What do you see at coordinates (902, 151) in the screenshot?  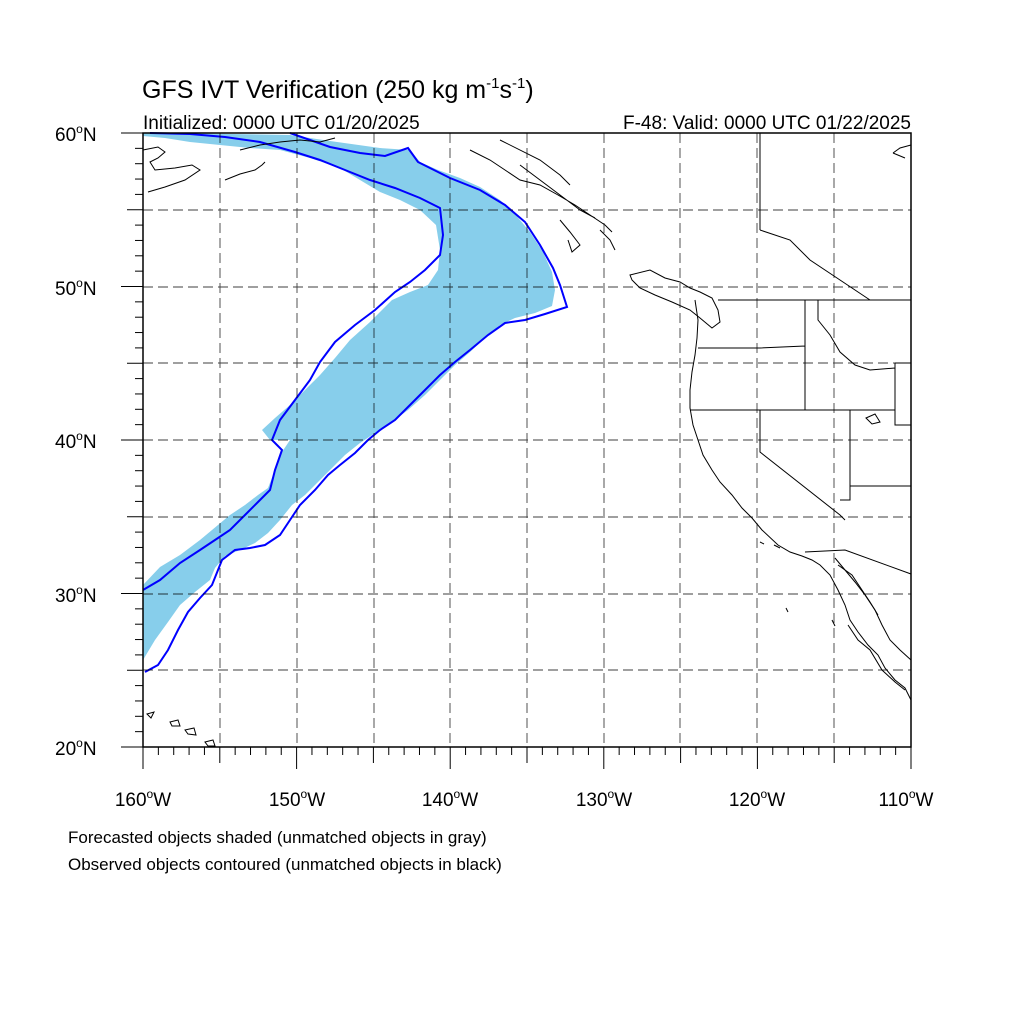 I see `ne-corner-coast` at bounding box center [902, 151].